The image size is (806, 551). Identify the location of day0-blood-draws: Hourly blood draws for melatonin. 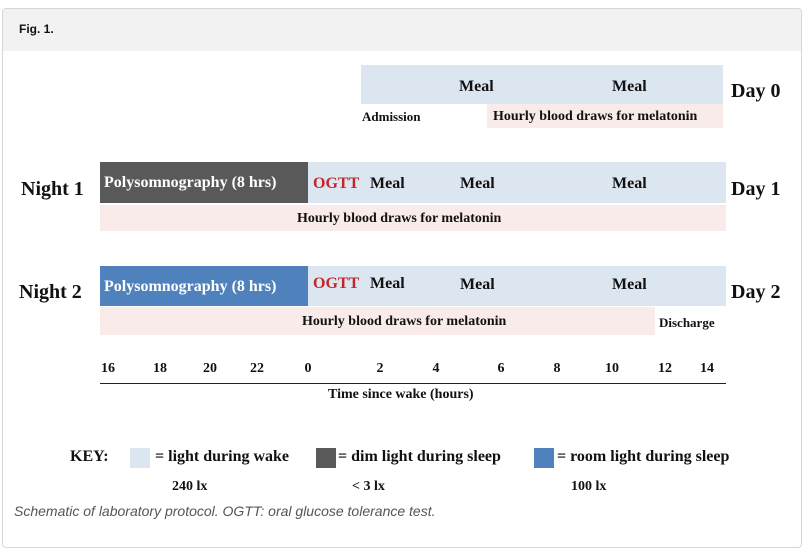
(595, 116).